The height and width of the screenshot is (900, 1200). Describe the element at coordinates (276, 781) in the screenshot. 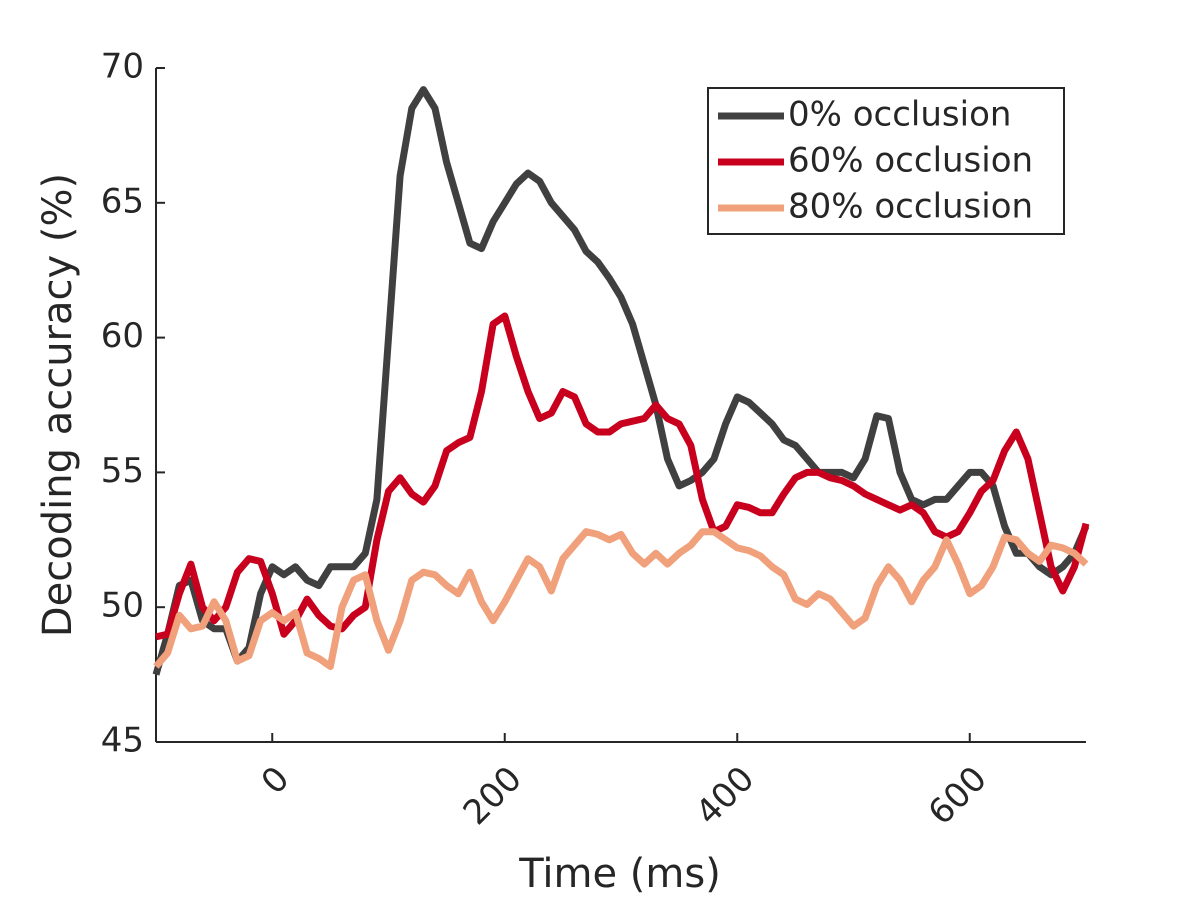

I see `x-tick-label: 0` at that location.